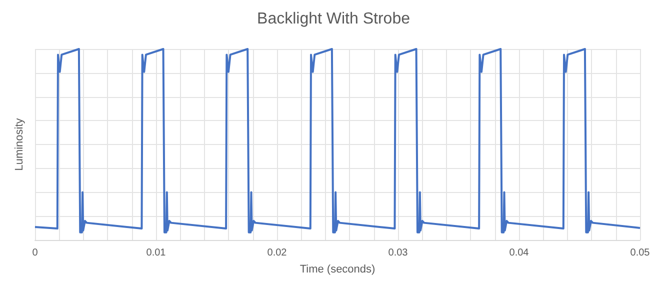  Describe the element at coordinates (519, 253) in the screenshot. I see `x-tick-label: 0.04` at that location.